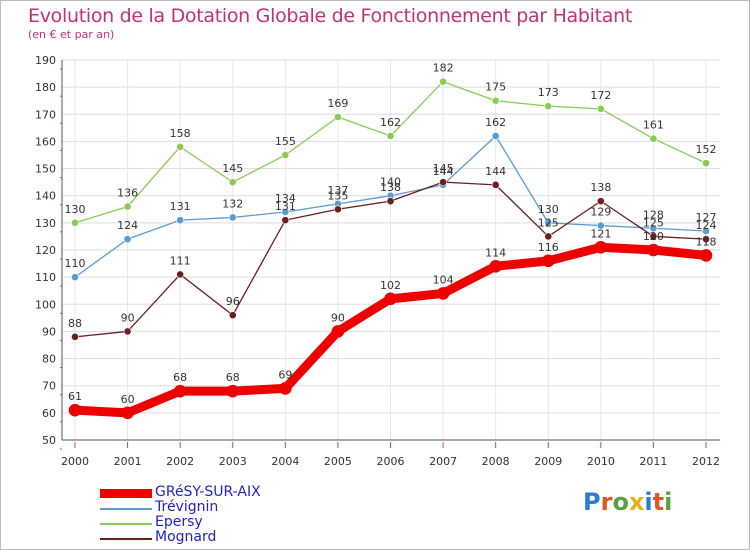  Describe the element at coordinates (45, 169) in the screenshot. I see `y-tick-label: 150` at that location.